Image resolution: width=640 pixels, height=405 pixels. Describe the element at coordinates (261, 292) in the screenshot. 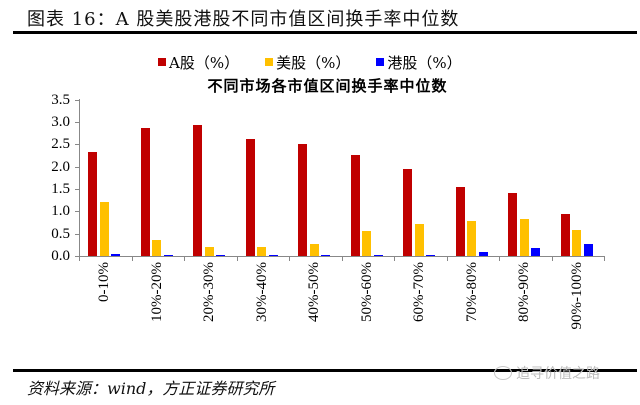

I see `x-category-label: 30%-40%` at that location.